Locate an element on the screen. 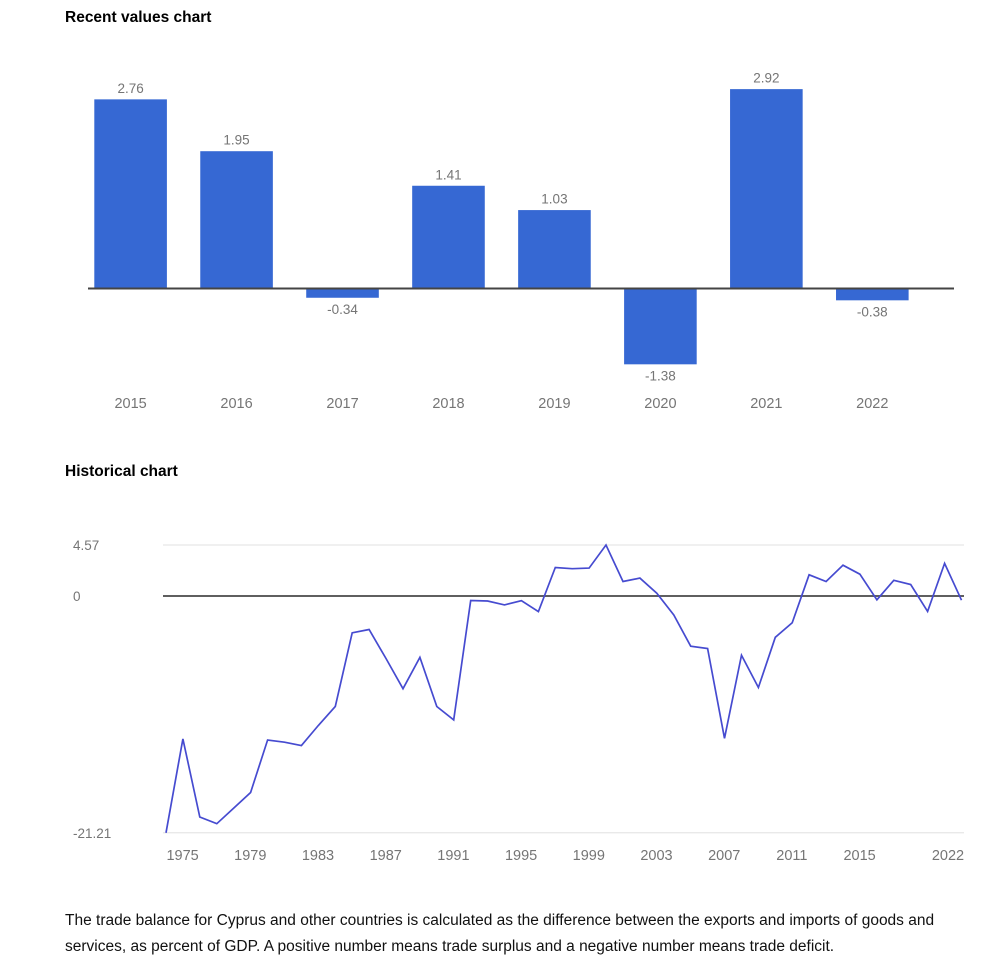 Image resolution: width=996 pixels, height=980 pixels. y-axis-tick-label: -21.21 is located at coordinates (92, 833).